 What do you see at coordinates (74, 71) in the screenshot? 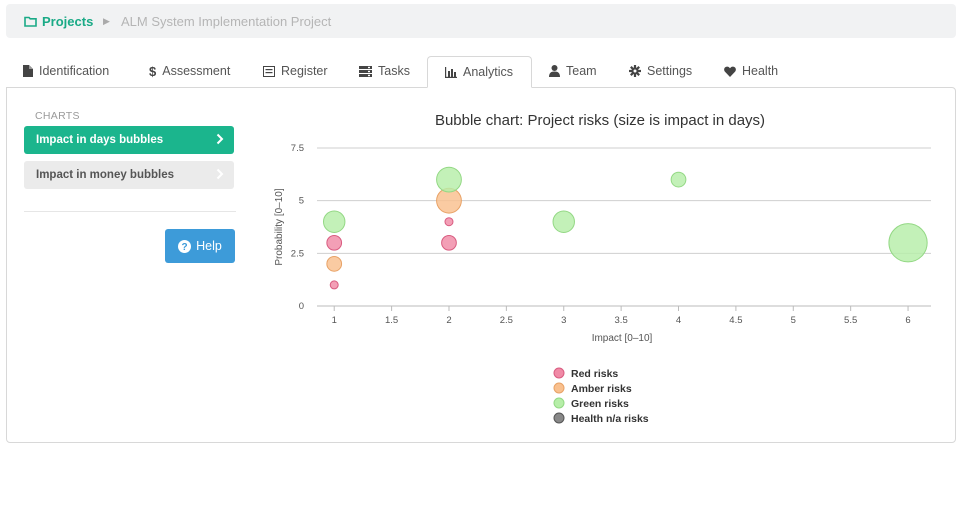
I see `tab-label: Identification` at bounding box center [74, 71].